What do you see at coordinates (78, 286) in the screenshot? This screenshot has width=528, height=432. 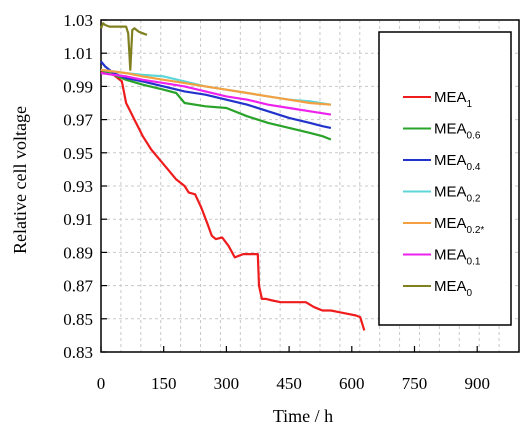 I see `y-tick-label: 0.87` at bounding box center [78, 286].